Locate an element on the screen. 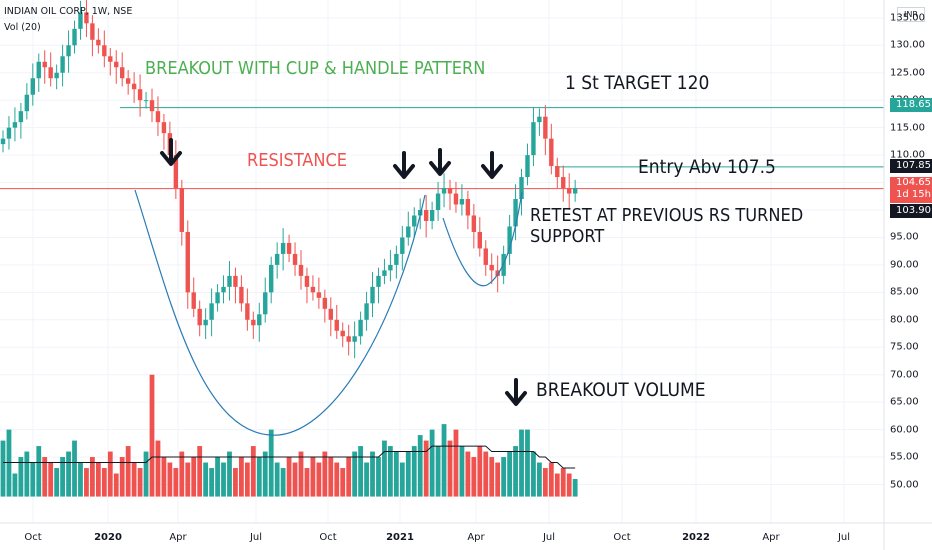 The image size is (932, 550). cup-curve is located at coordinates (280, 312).